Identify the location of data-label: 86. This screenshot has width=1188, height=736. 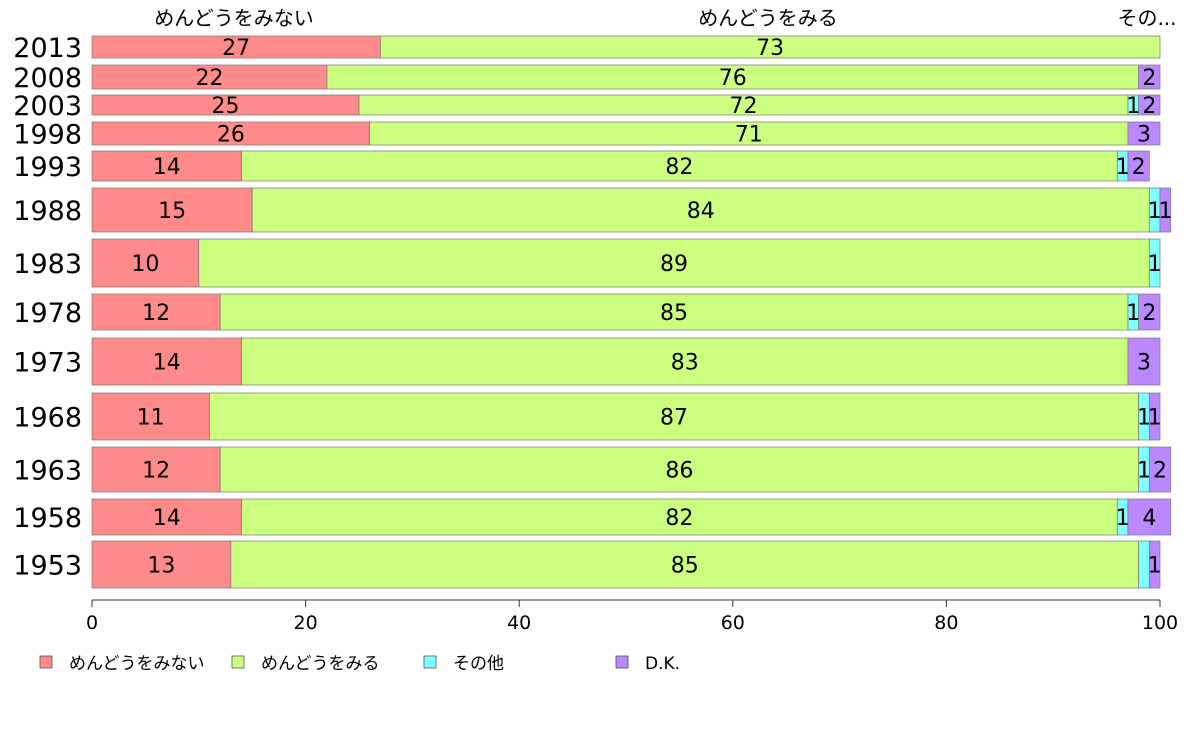
(679, 471).